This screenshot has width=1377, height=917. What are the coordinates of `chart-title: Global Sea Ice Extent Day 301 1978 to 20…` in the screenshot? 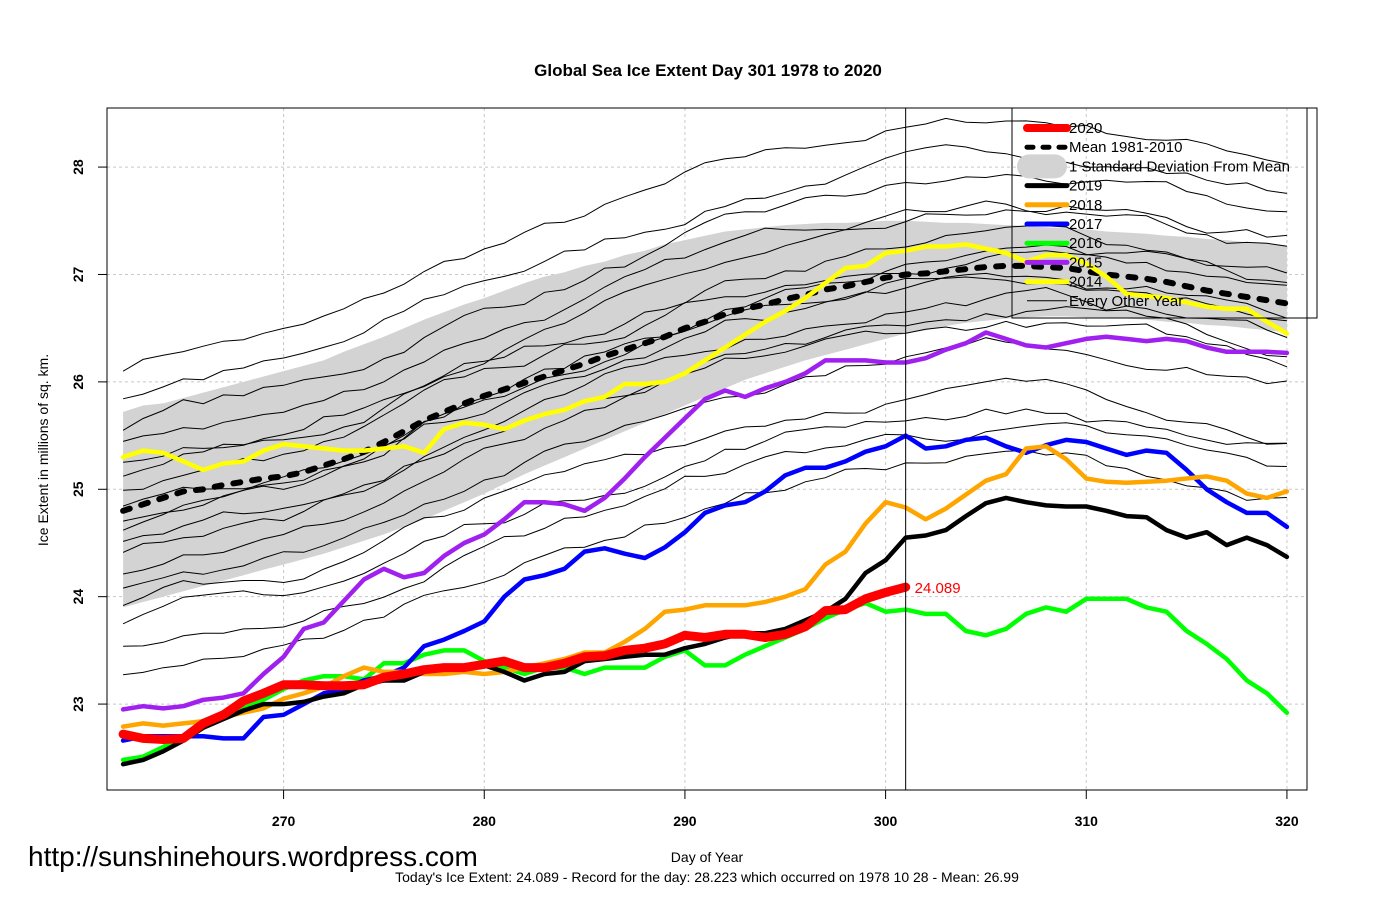 It's located at (708, 70).